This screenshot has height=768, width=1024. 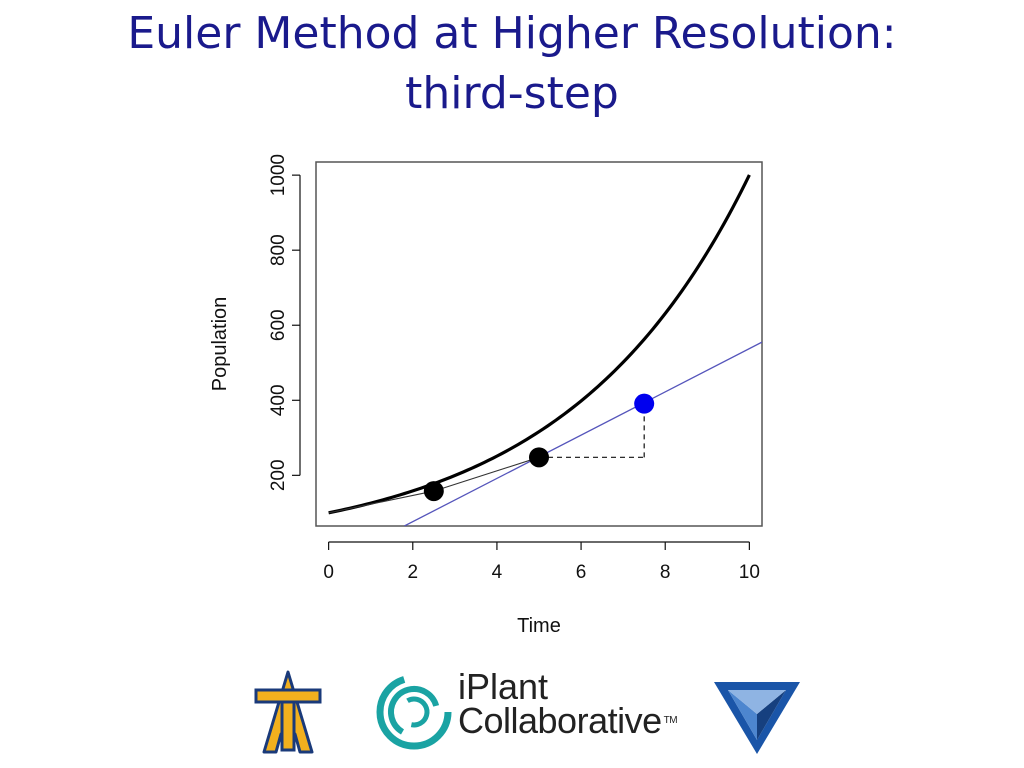 I want to click on iplant-line2-text: Collaborative, so click(x=560, y=720).